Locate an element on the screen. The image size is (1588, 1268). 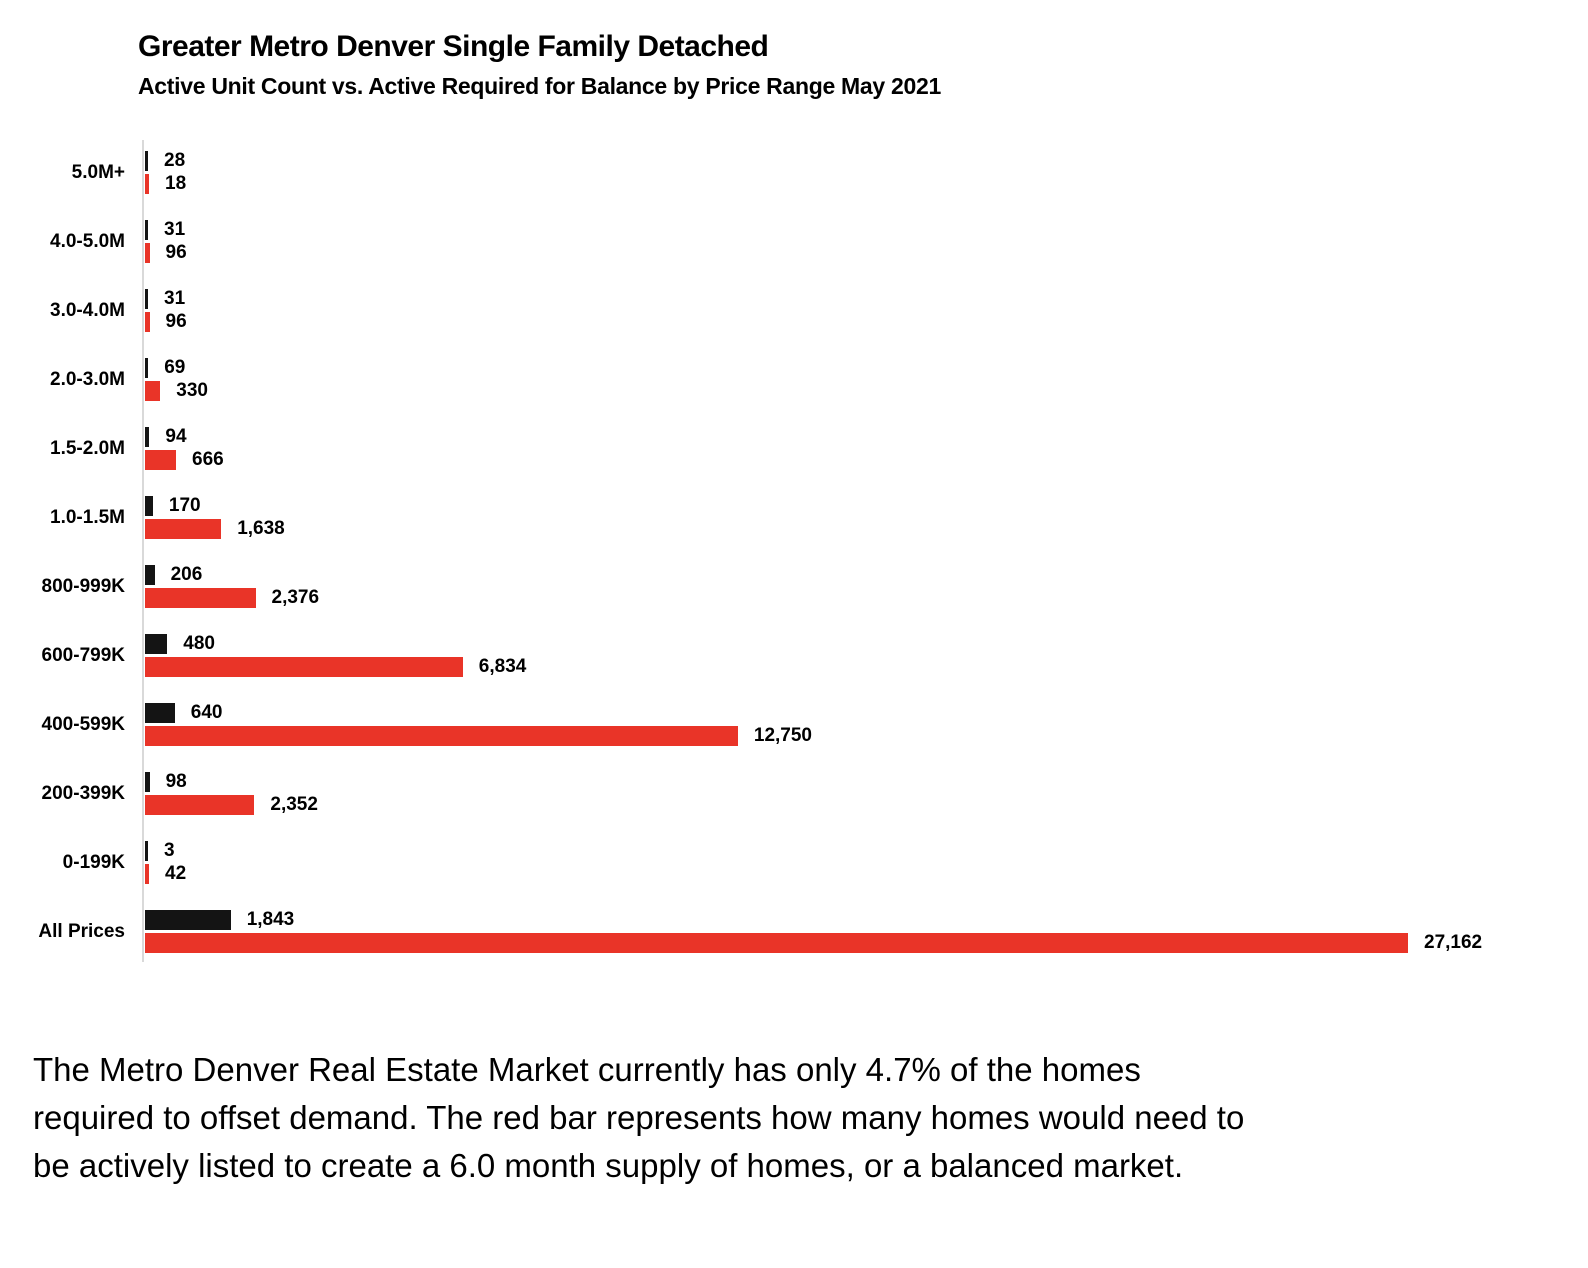
active-count-bar-line: 28 is located at coordinates (165, 160).